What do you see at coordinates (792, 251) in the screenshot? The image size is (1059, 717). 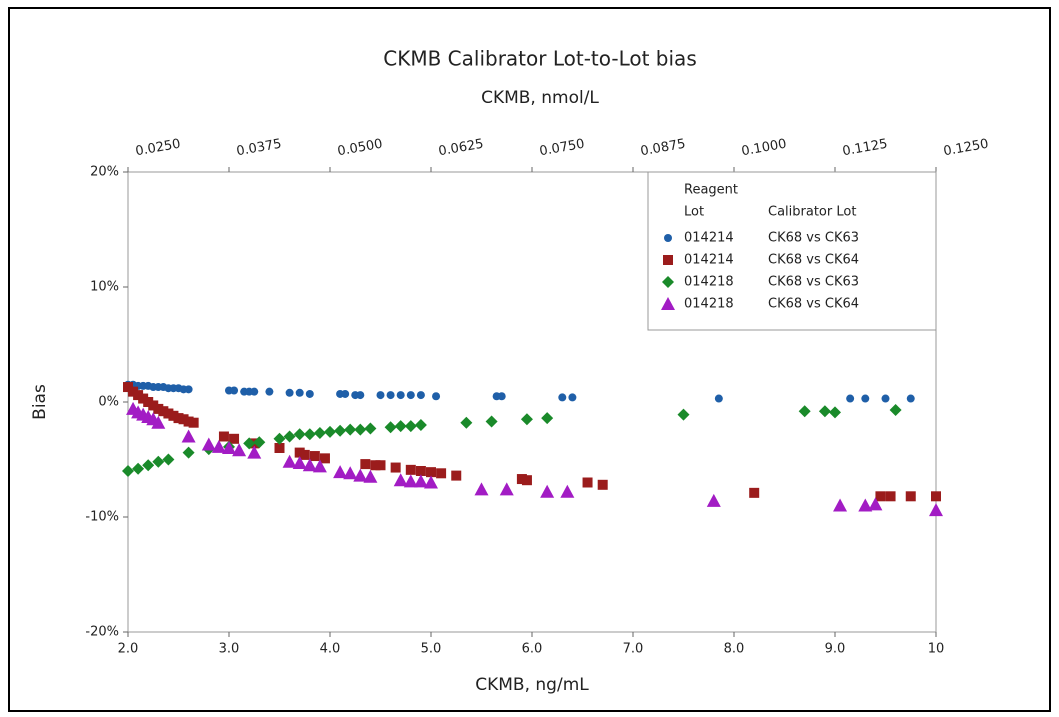 I see `legend-box` at bounding box center [792, 251].